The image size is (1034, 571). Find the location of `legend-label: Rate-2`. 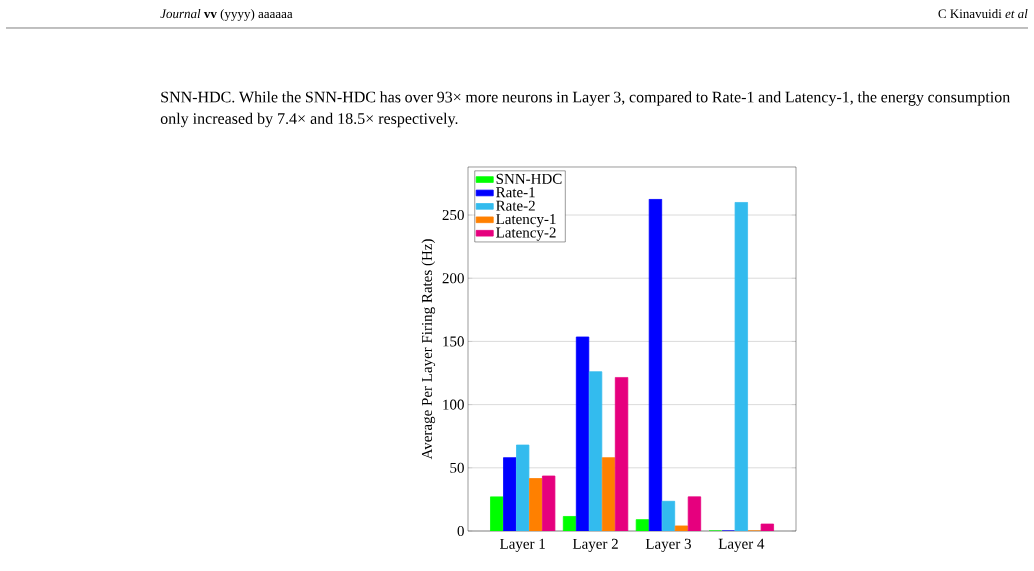

legend-label: Rate-2 is located at coordinates (515, 205).